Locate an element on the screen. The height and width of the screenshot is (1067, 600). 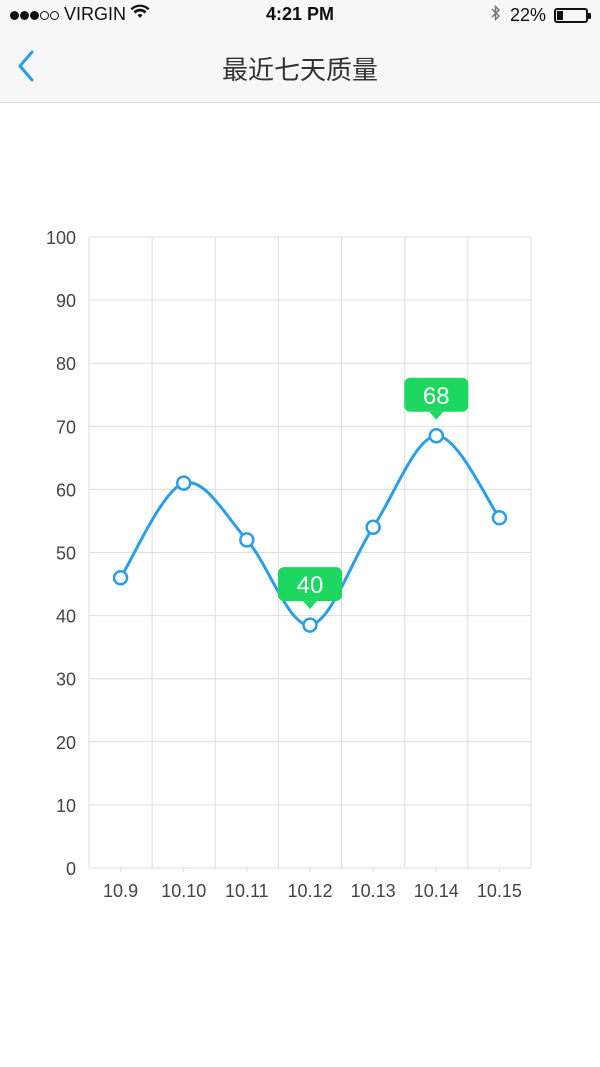
status-time: 4:21 PM is located at coordinates (300, 14).